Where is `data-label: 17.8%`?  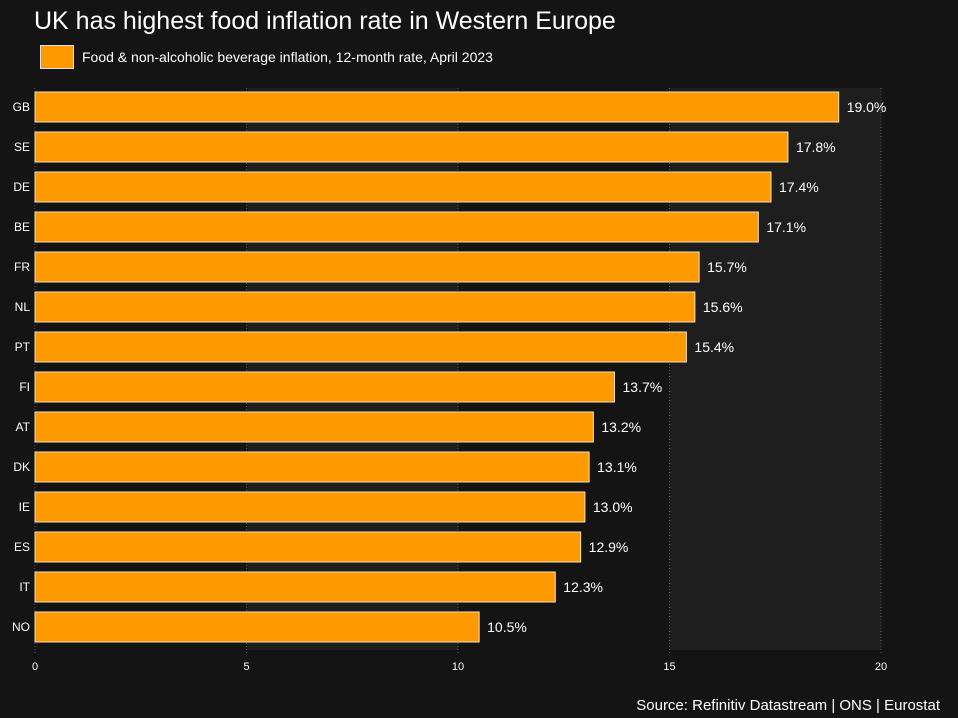 data-label: 17.8% is located at coordinates (816, 147).